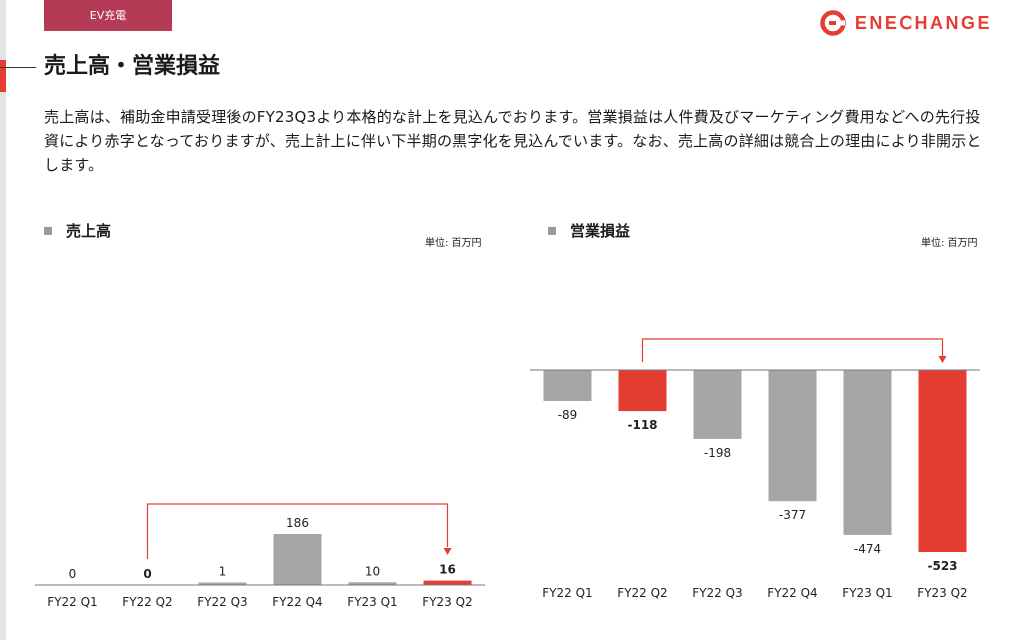  I want to click on operating-income-comparison-arrowhead, so click(942, 359).